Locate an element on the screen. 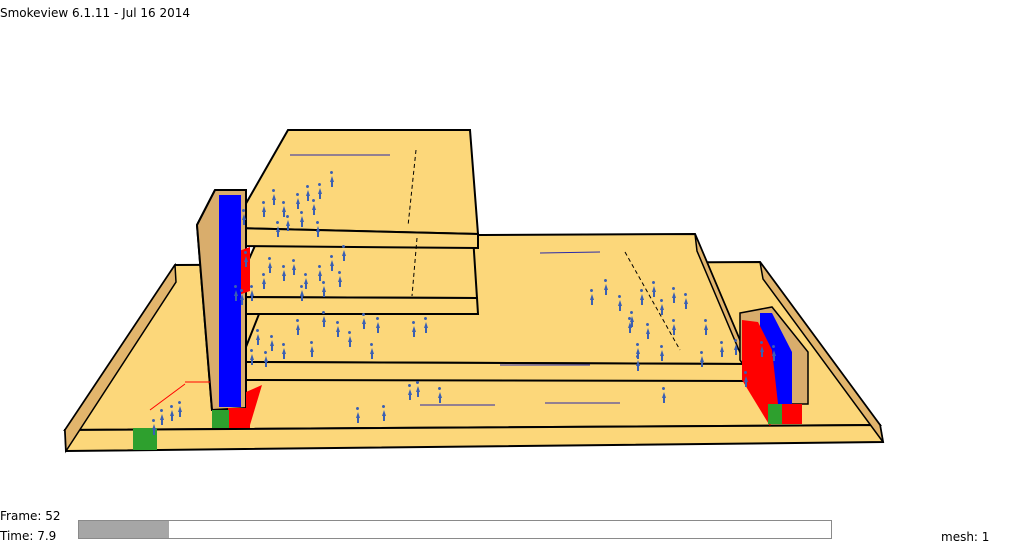  ground-floor-right-wall is located at coordinates (821, 352).